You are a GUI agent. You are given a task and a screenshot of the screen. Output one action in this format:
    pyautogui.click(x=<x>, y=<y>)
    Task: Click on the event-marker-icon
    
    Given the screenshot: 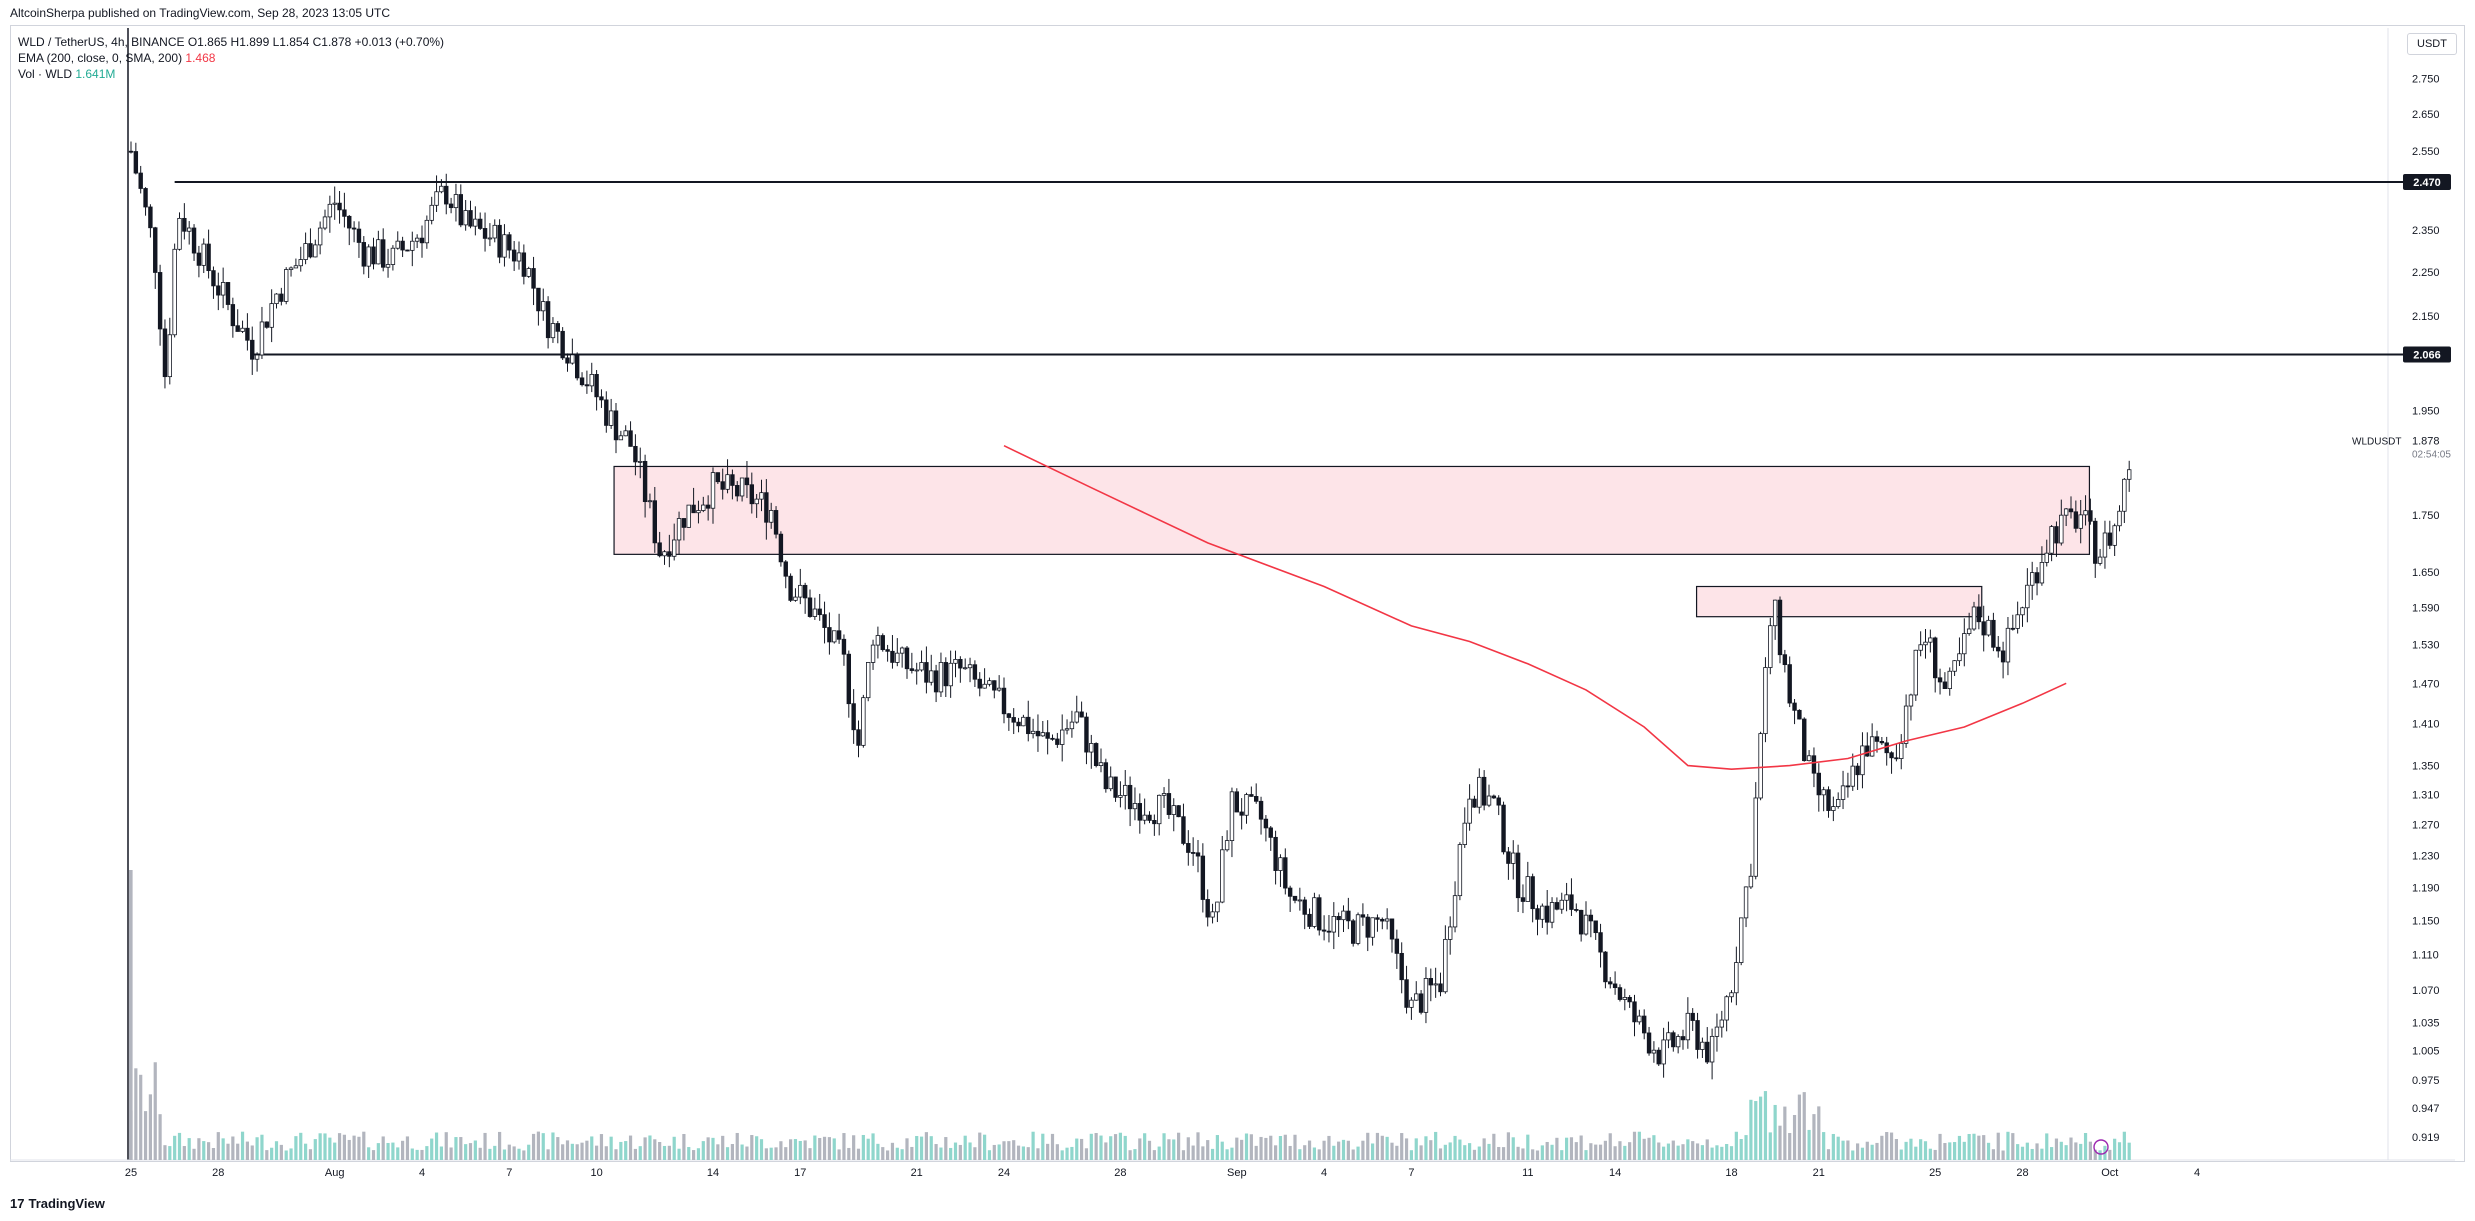 What is the action you would take?
    pyautogui.click(x=2101, y=1147)
    